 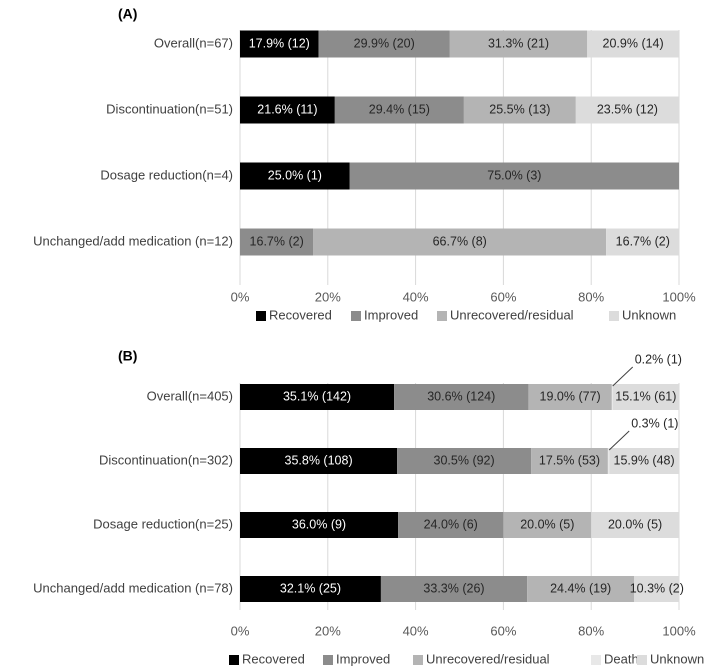 I want to click on data-label: 66.7% (8), so click(x=460, y=241).